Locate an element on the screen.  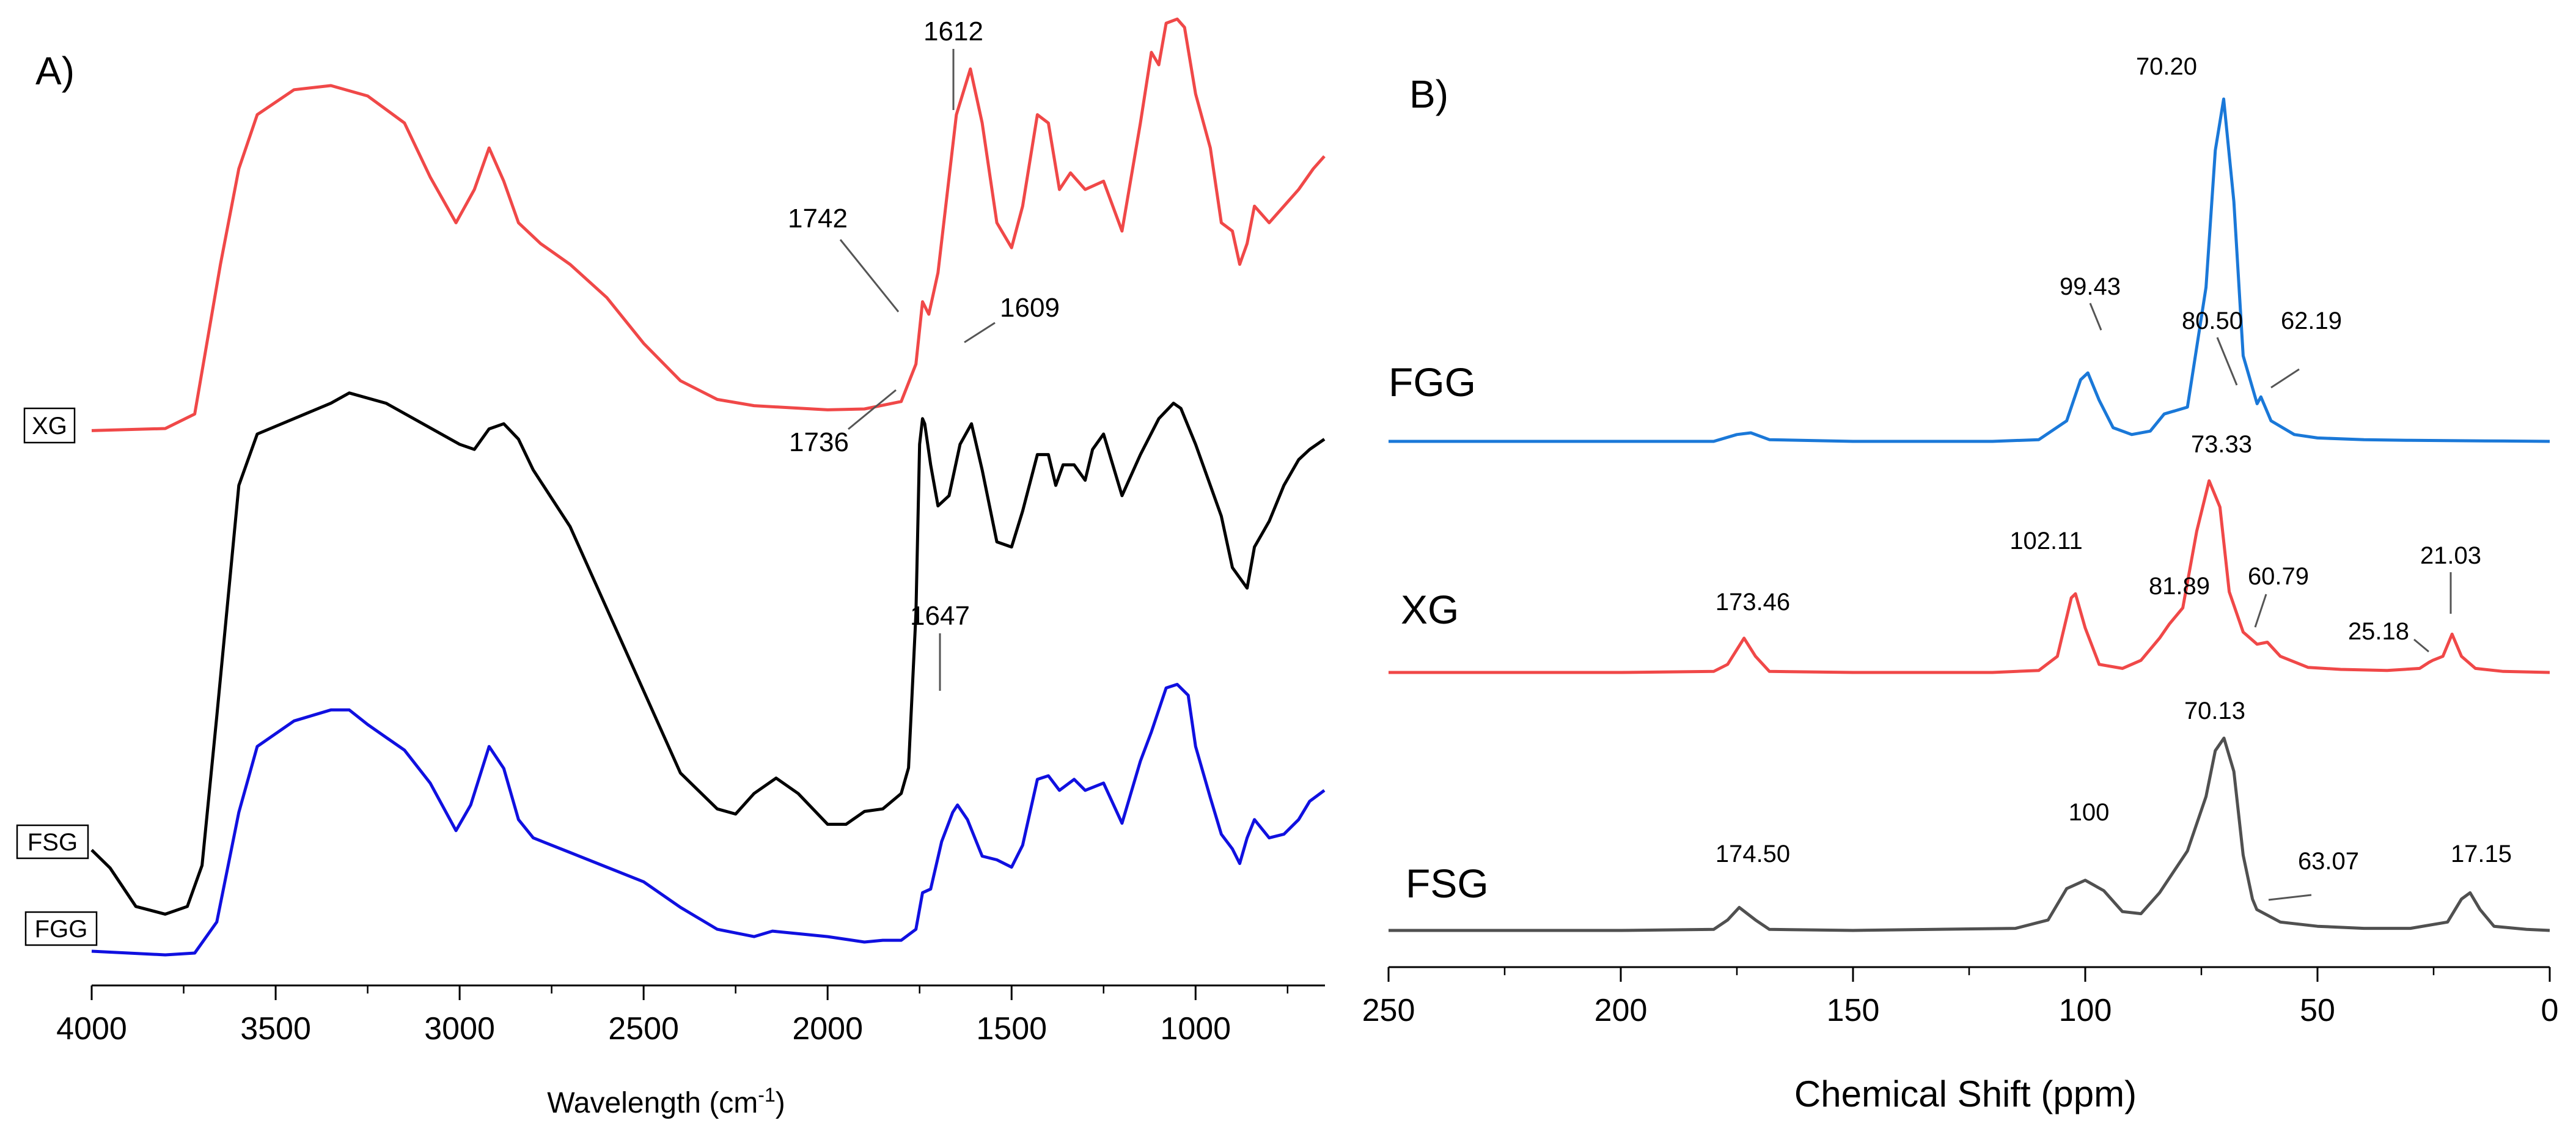
panel-a-annotation-1742: 1742 is located at coordinates (844, 258).